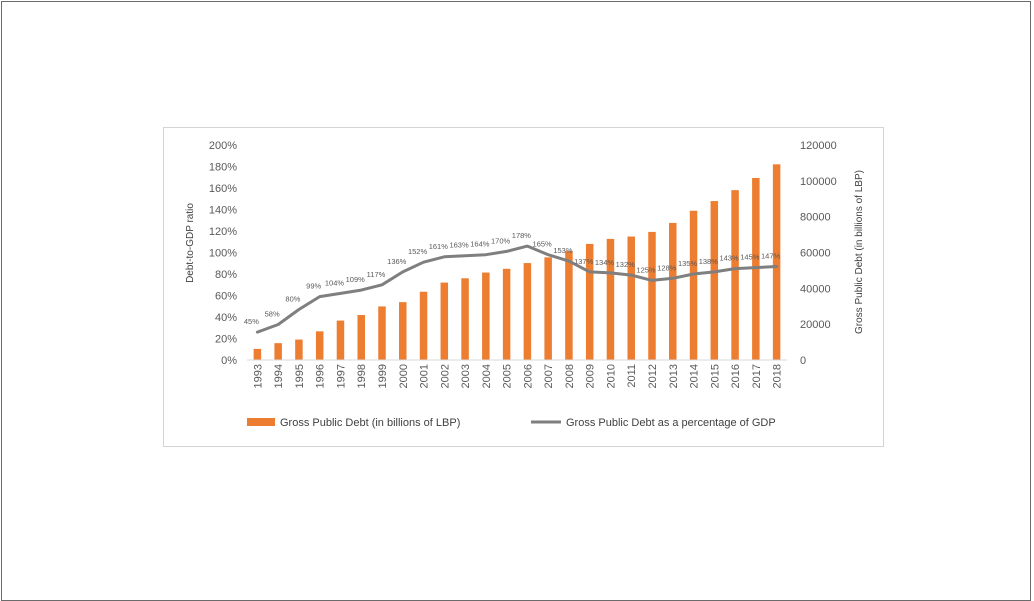 This screenshot has width=1034, height=601. What do you see at coordinates (466, 376) in the screenshot?
I see `x-tick-label: 2003` at bounding box center [466, 376].